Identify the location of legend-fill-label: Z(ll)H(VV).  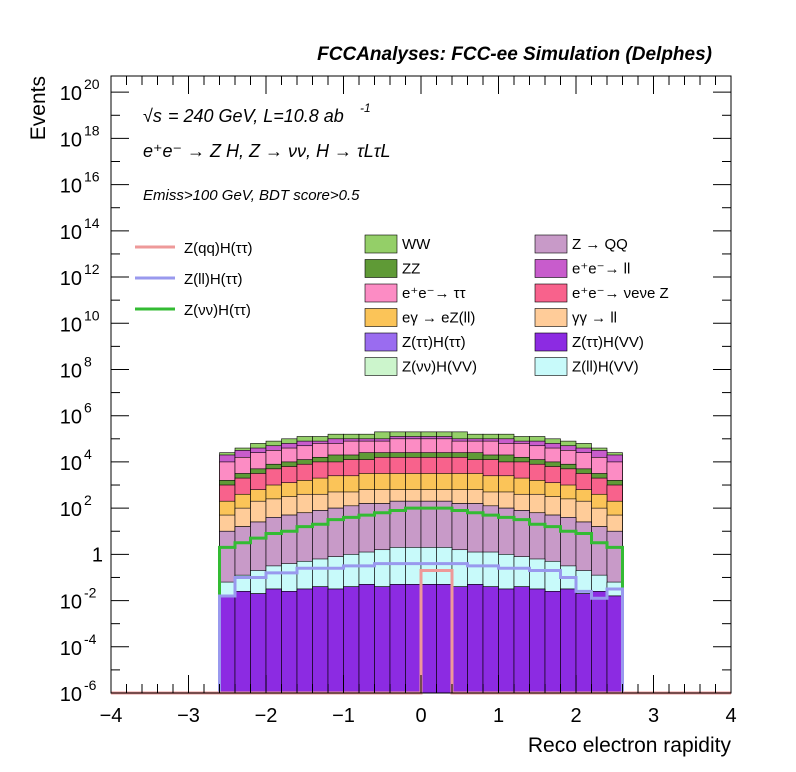
(605, 367).